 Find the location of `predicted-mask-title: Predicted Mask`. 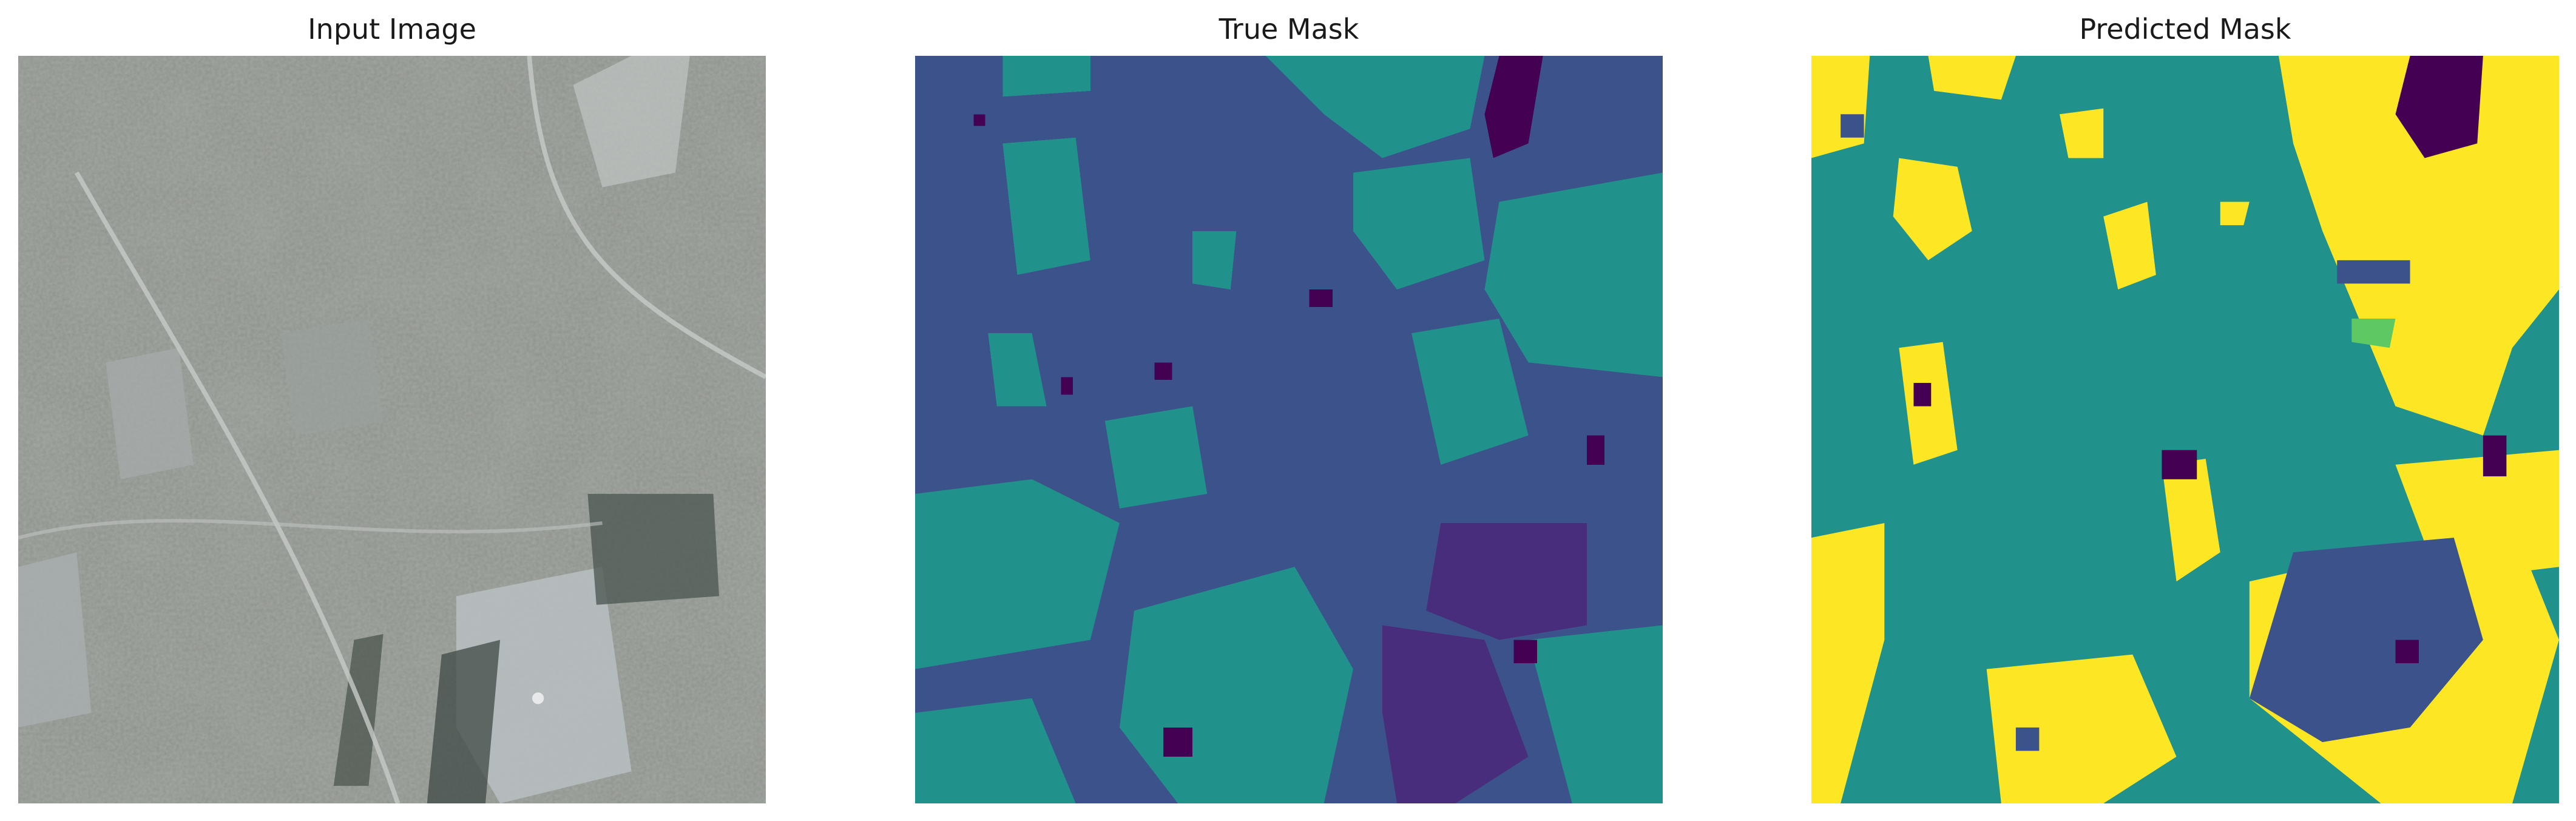

predicted-mask-title: Predicted Mask is located at coordinates (2185, 29).